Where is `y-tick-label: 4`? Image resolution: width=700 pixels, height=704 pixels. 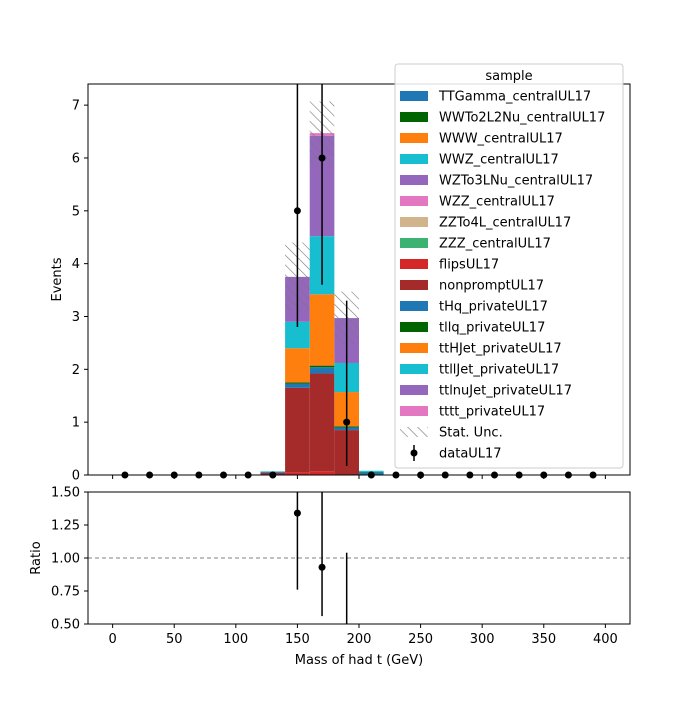
y-tick-label: 4 is located at coordinates (76, 264).